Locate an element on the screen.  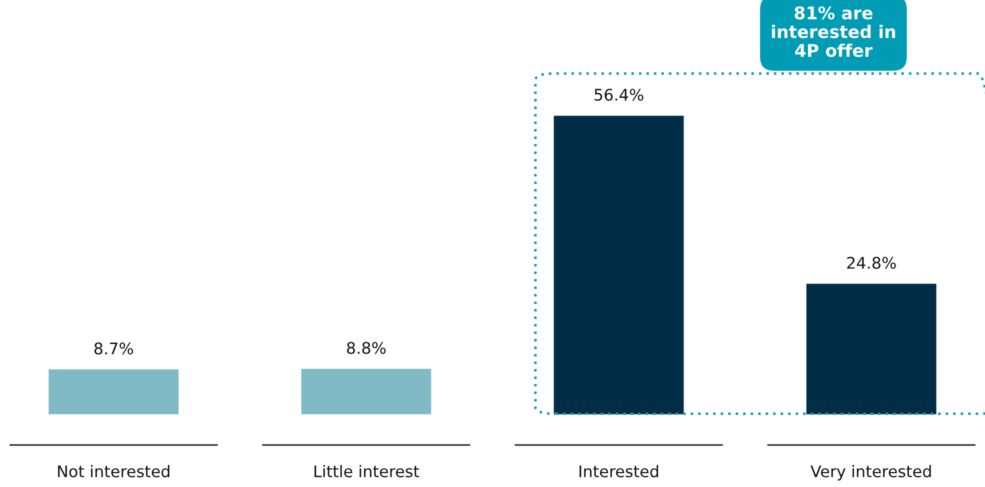
data-label: 24.8% is located at coordinates (871, 262).